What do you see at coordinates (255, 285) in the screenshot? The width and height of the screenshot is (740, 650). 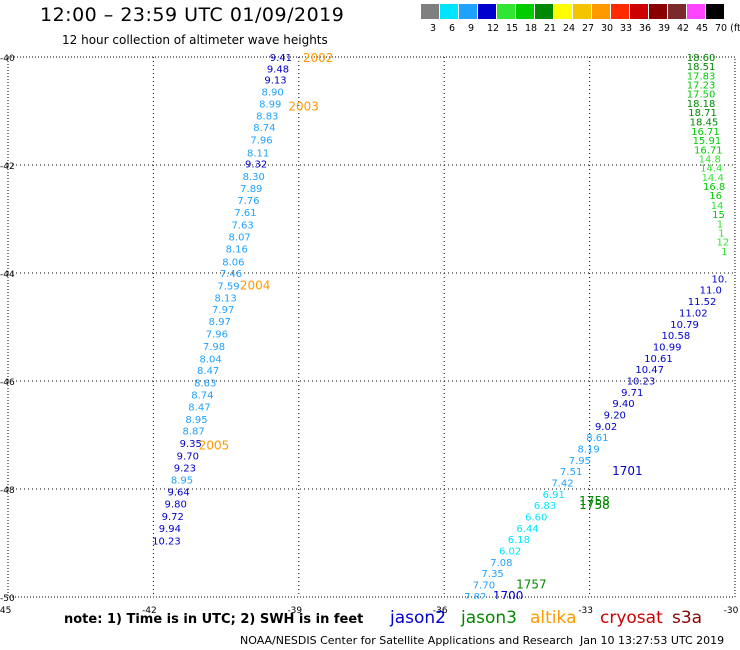 I see `pass-time-label: 2004` at bounding box center [255, 285].